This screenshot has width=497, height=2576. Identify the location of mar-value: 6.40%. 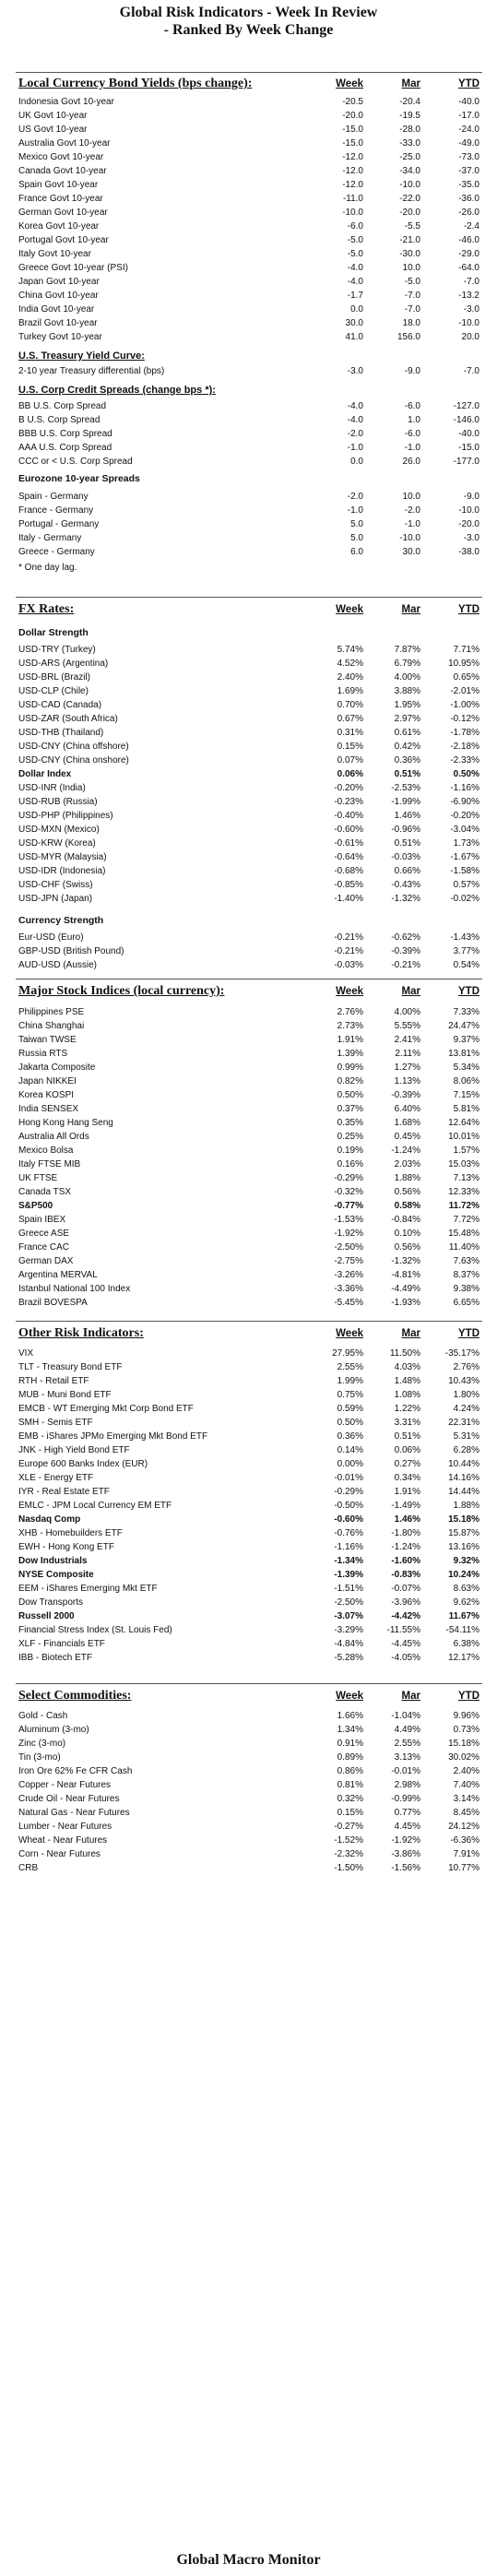
(407, 1109).